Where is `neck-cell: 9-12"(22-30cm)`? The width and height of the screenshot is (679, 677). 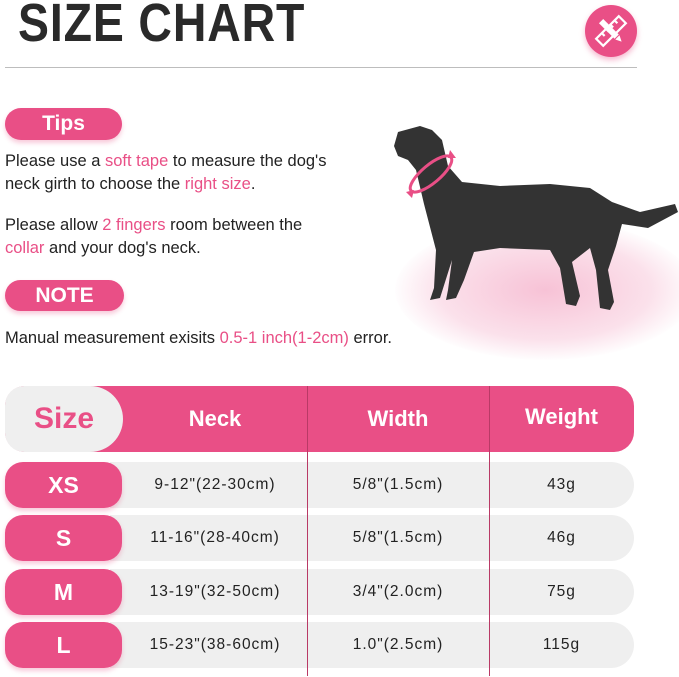 neck-cell: 9-12"(22-30cm) is located at coordinates (215, 484).